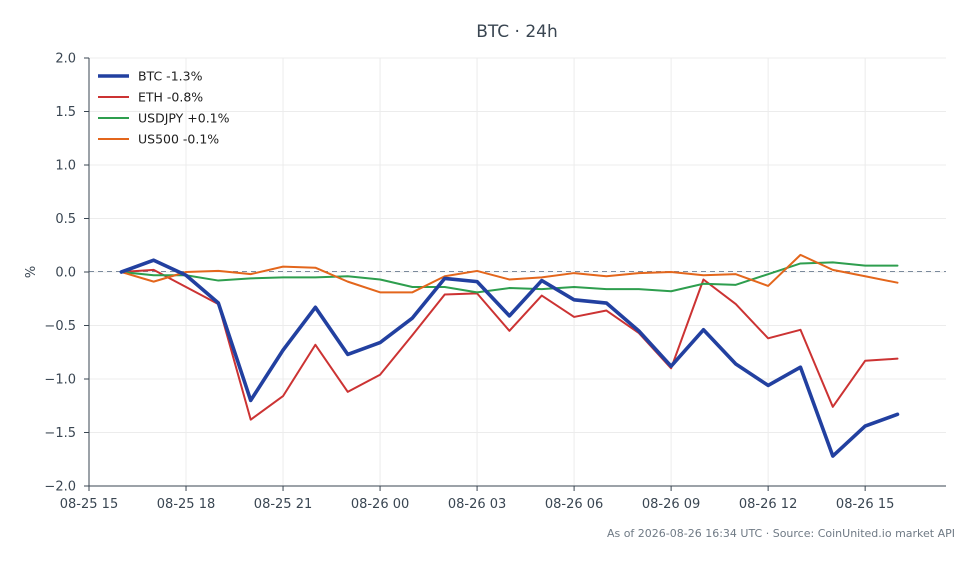 The width and height of the screenshot is (979, 564). Describe the element at coordinates (865, 504) in the screenshot. I see `x-tick-label: 08-26 15` at that location.